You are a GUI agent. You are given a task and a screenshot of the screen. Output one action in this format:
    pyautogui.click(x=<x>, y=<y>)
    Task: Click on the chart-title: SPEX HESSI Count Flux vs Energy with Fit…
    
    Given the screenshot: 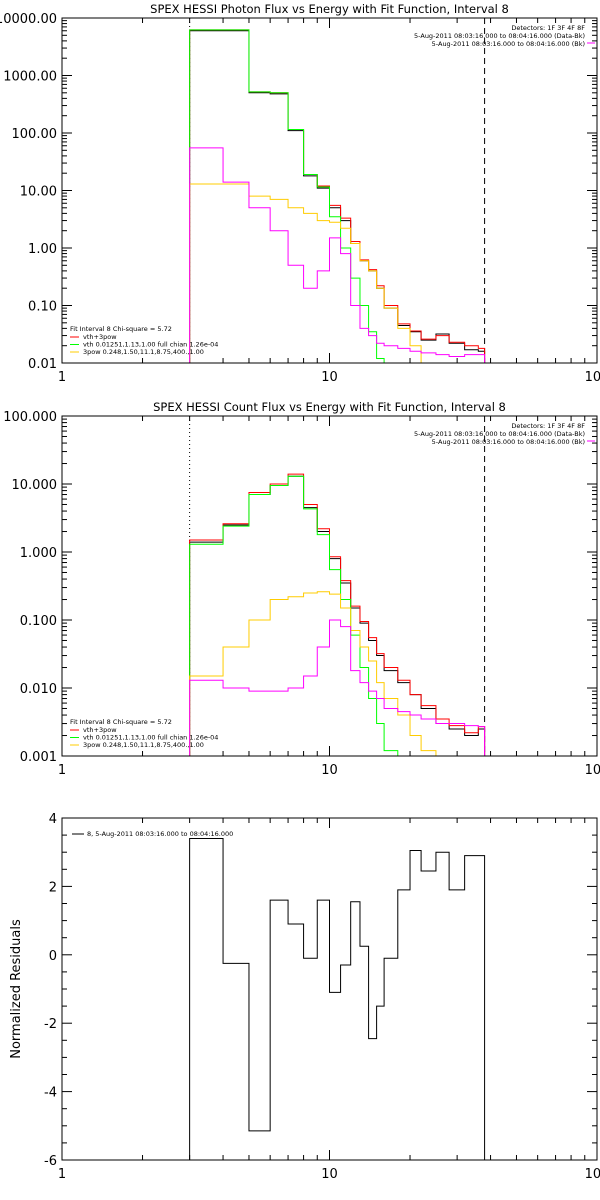 What is the action you would take?
    pyautogui.click(x=329, y=407)
    